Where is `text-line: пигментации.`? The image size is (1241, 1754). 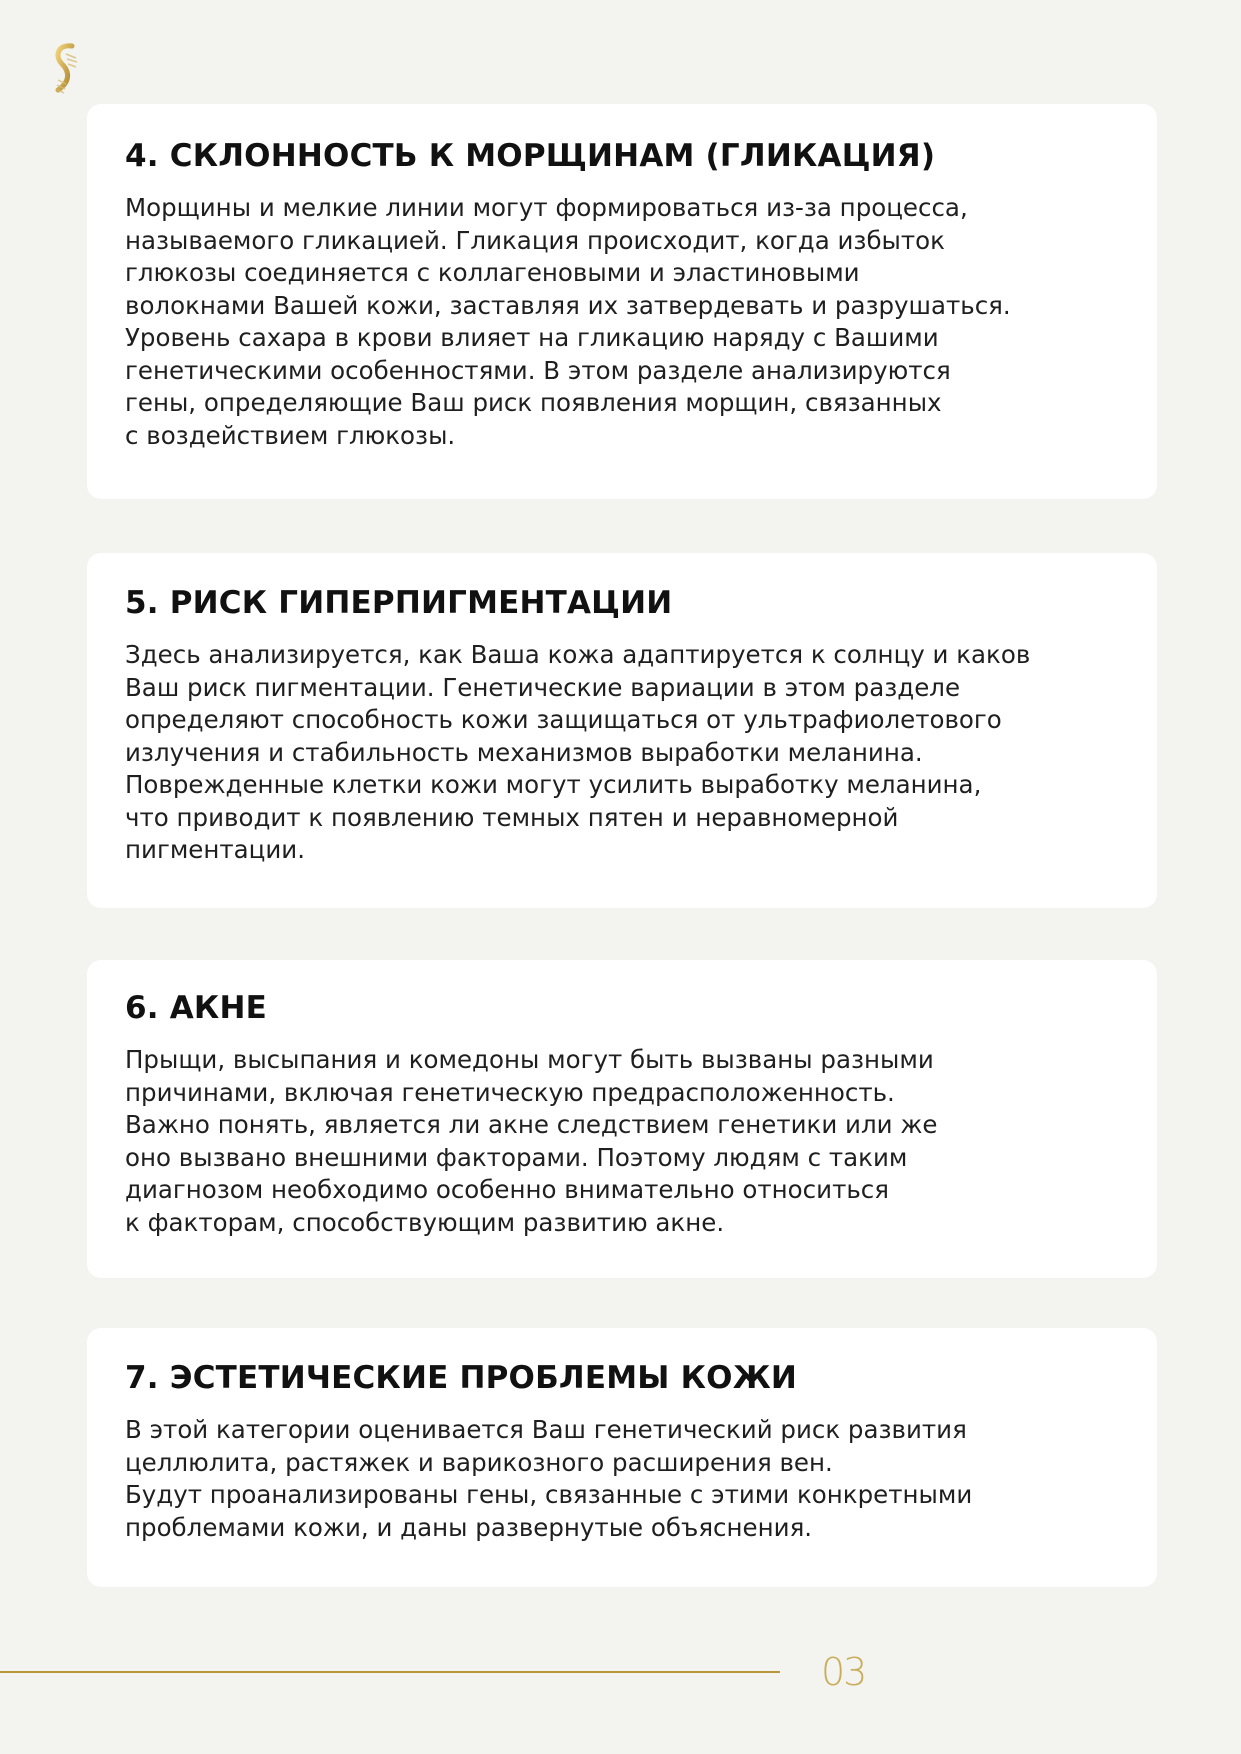
text-line: пигментации. is located at coordinates (215, 849).